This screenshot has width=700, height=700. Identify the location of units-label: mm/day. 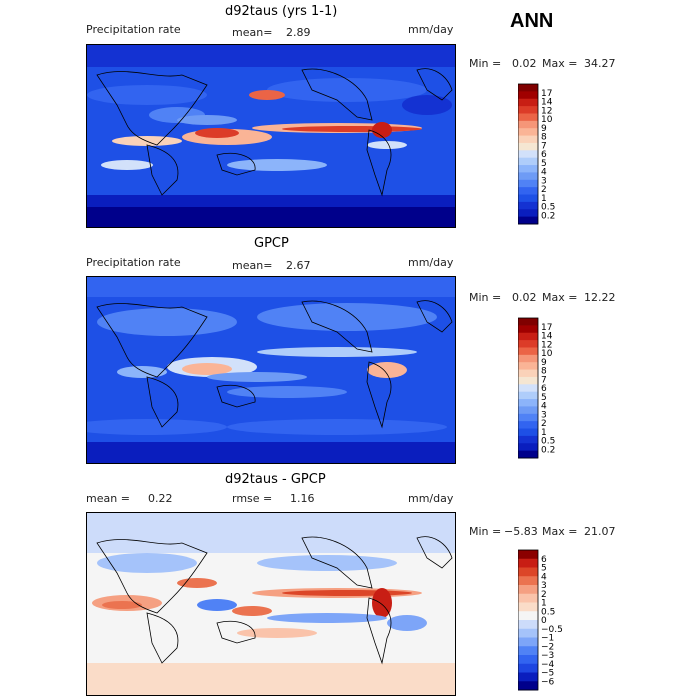
(431, 498).